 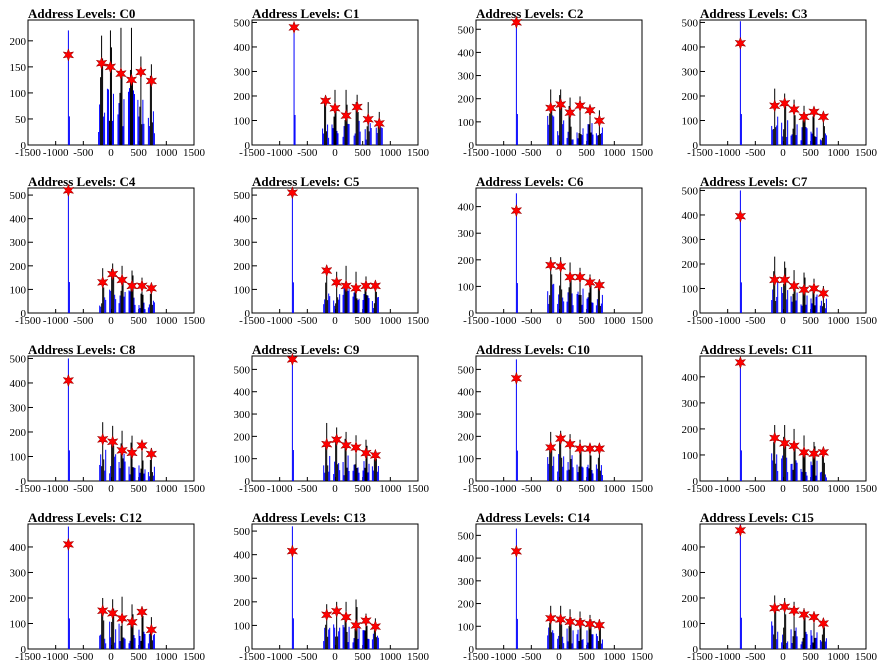 I want to click on chart-title: Address Levels: C0, so click(x=82, y=13).